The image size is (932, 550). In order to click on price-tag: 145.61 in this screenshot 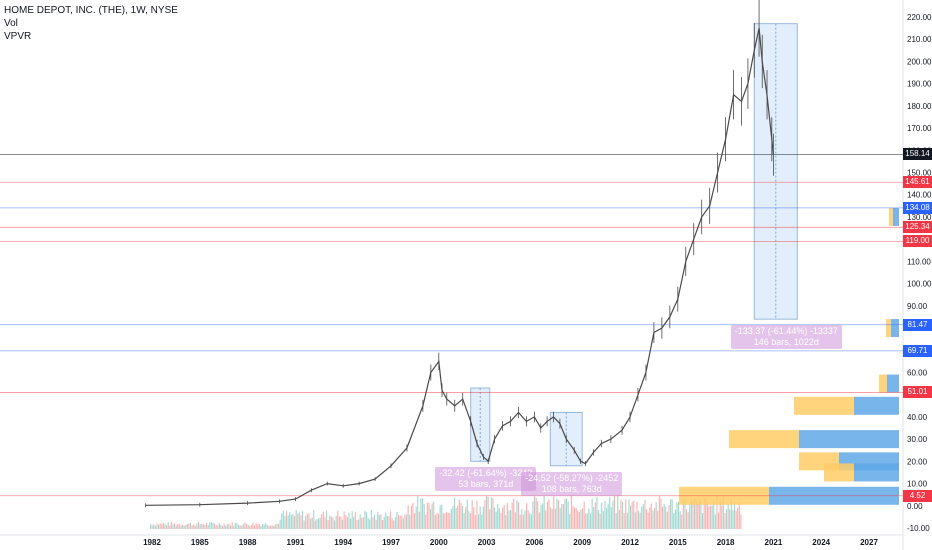, I will do `click(917, 182)`.